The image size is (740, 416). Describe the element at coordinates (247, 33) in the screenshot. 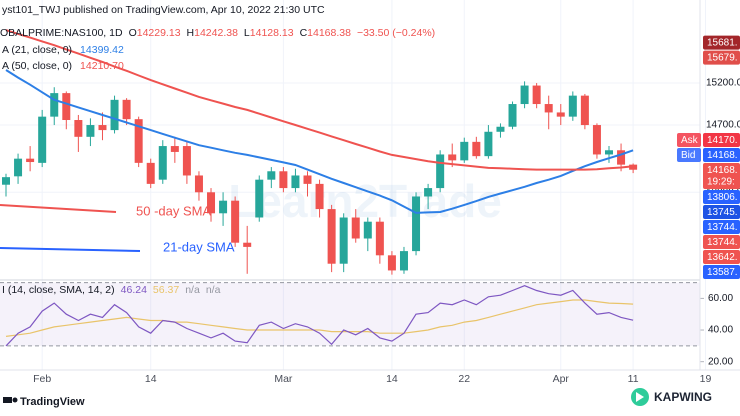

I see `ohlc-key: L` at that location.